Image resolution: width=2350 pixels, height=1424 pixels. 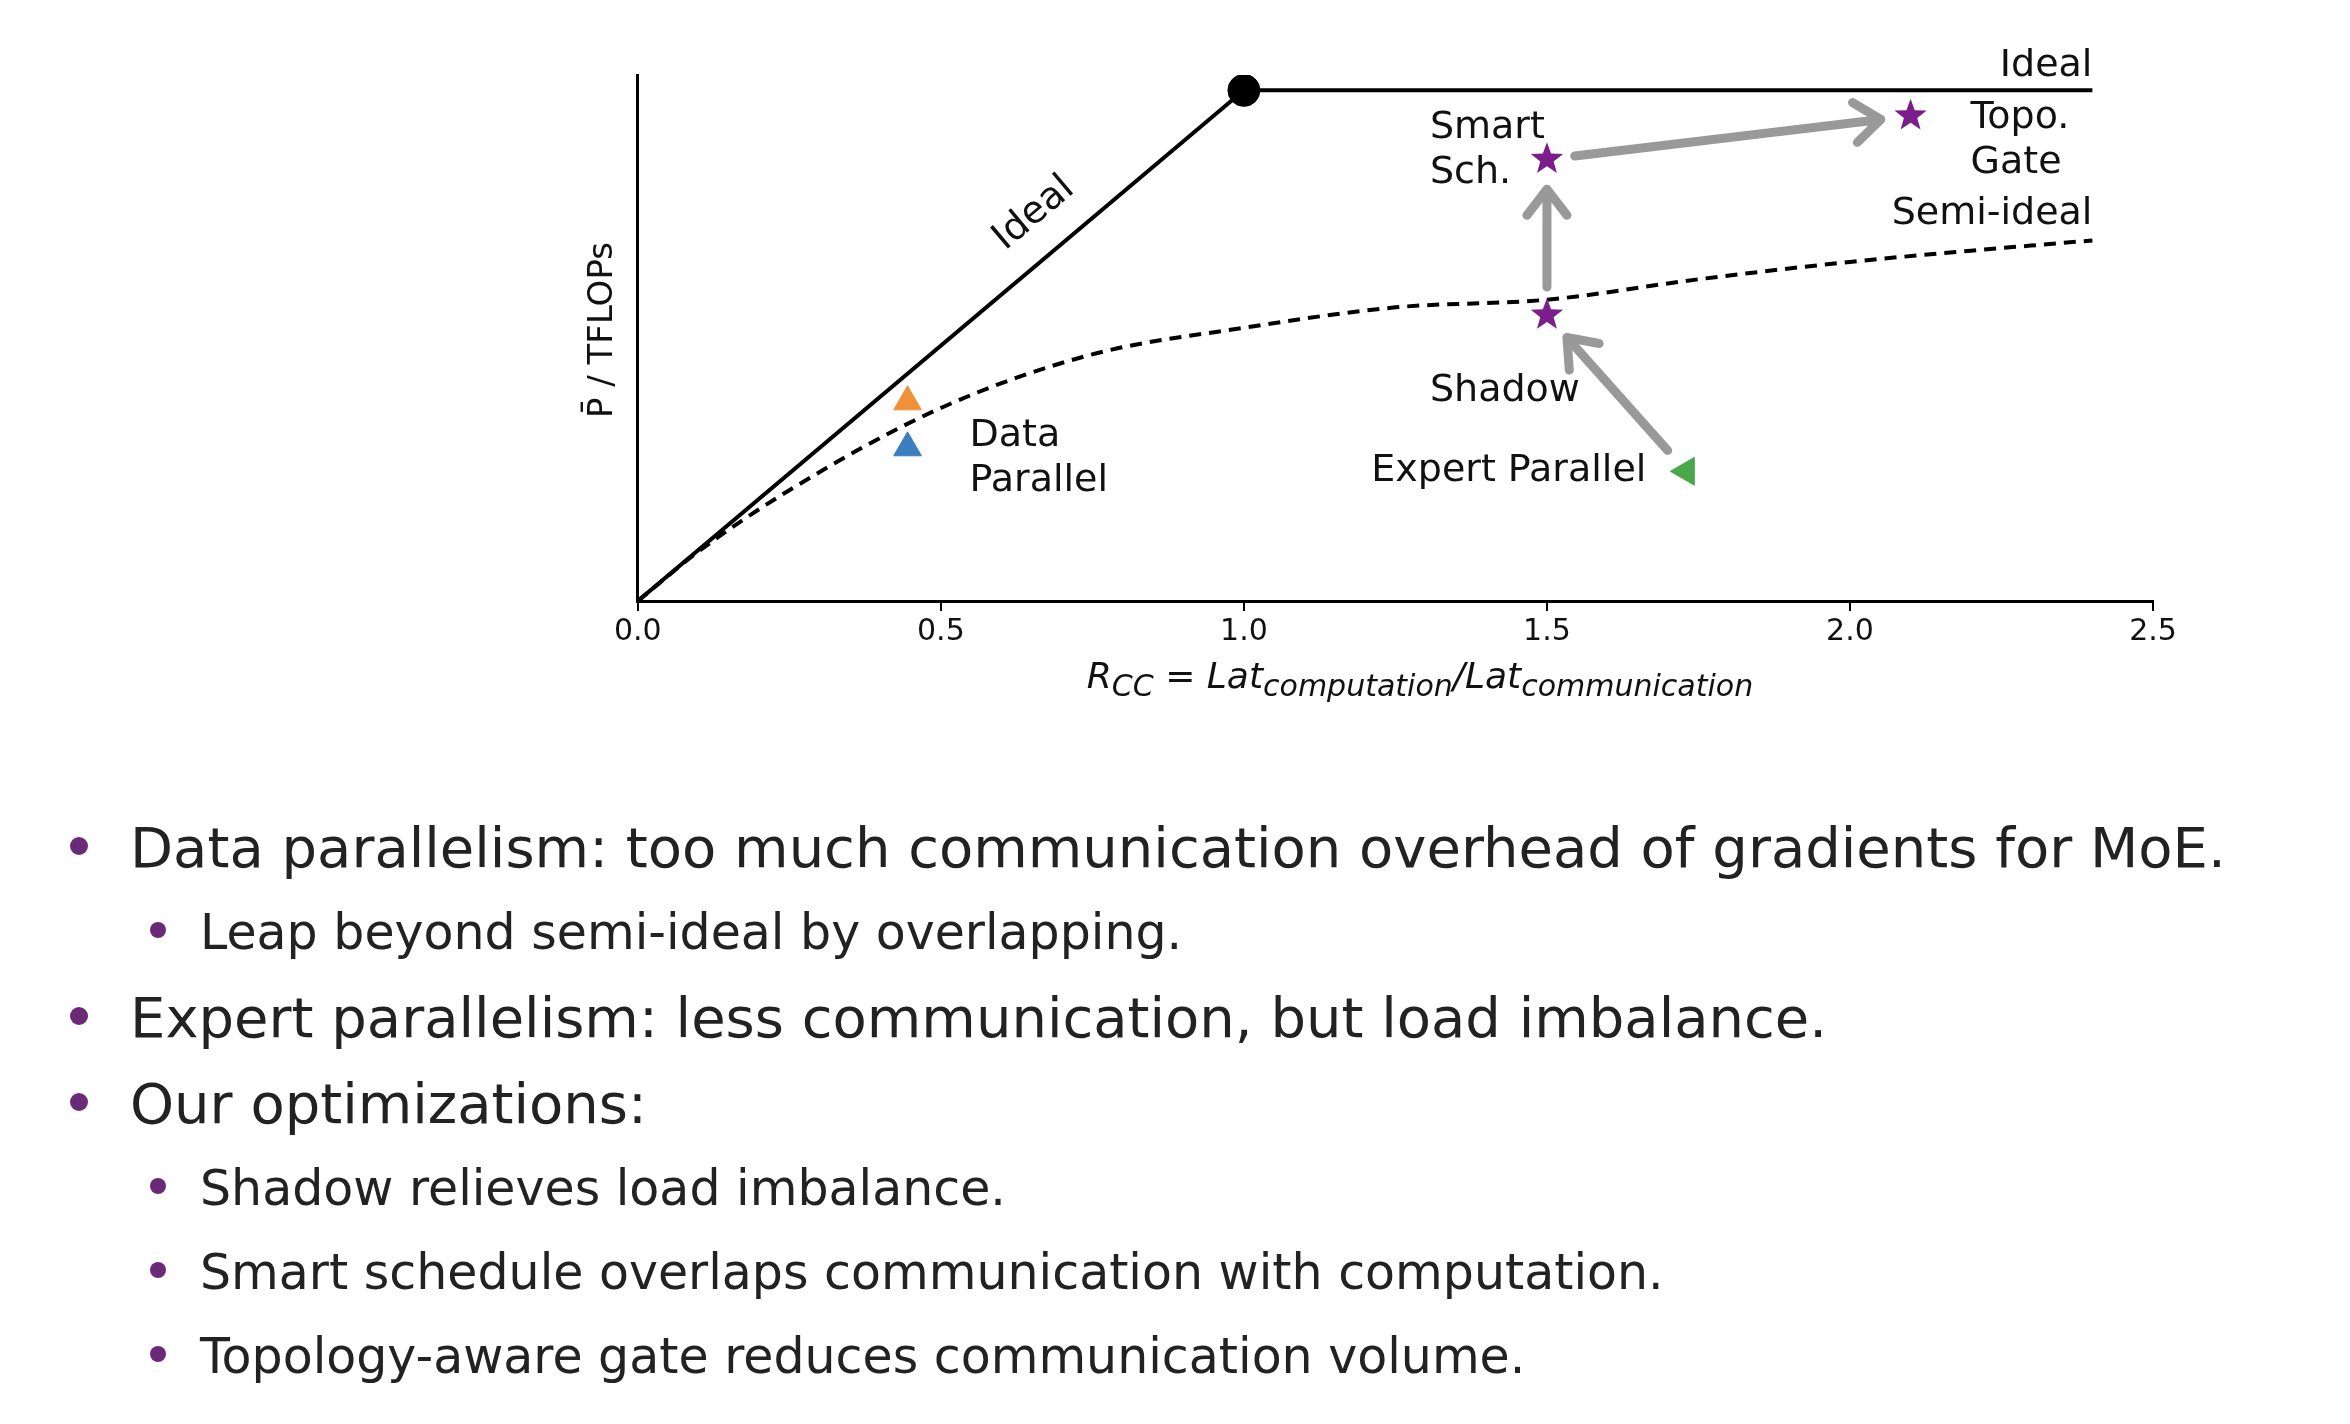 What do you see at coordinates (1509, 468) in the screenshot?
I see `annotation: Expert Parallel` at bounding box center [1509, 468].